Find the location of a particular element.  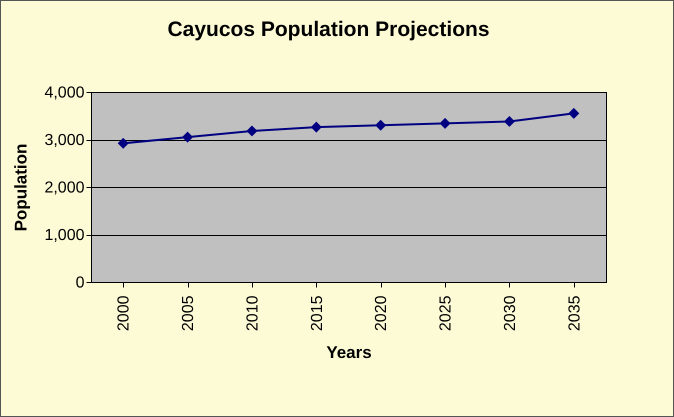

y-tick-label: 2,000 is located at coordinates (64, 188).